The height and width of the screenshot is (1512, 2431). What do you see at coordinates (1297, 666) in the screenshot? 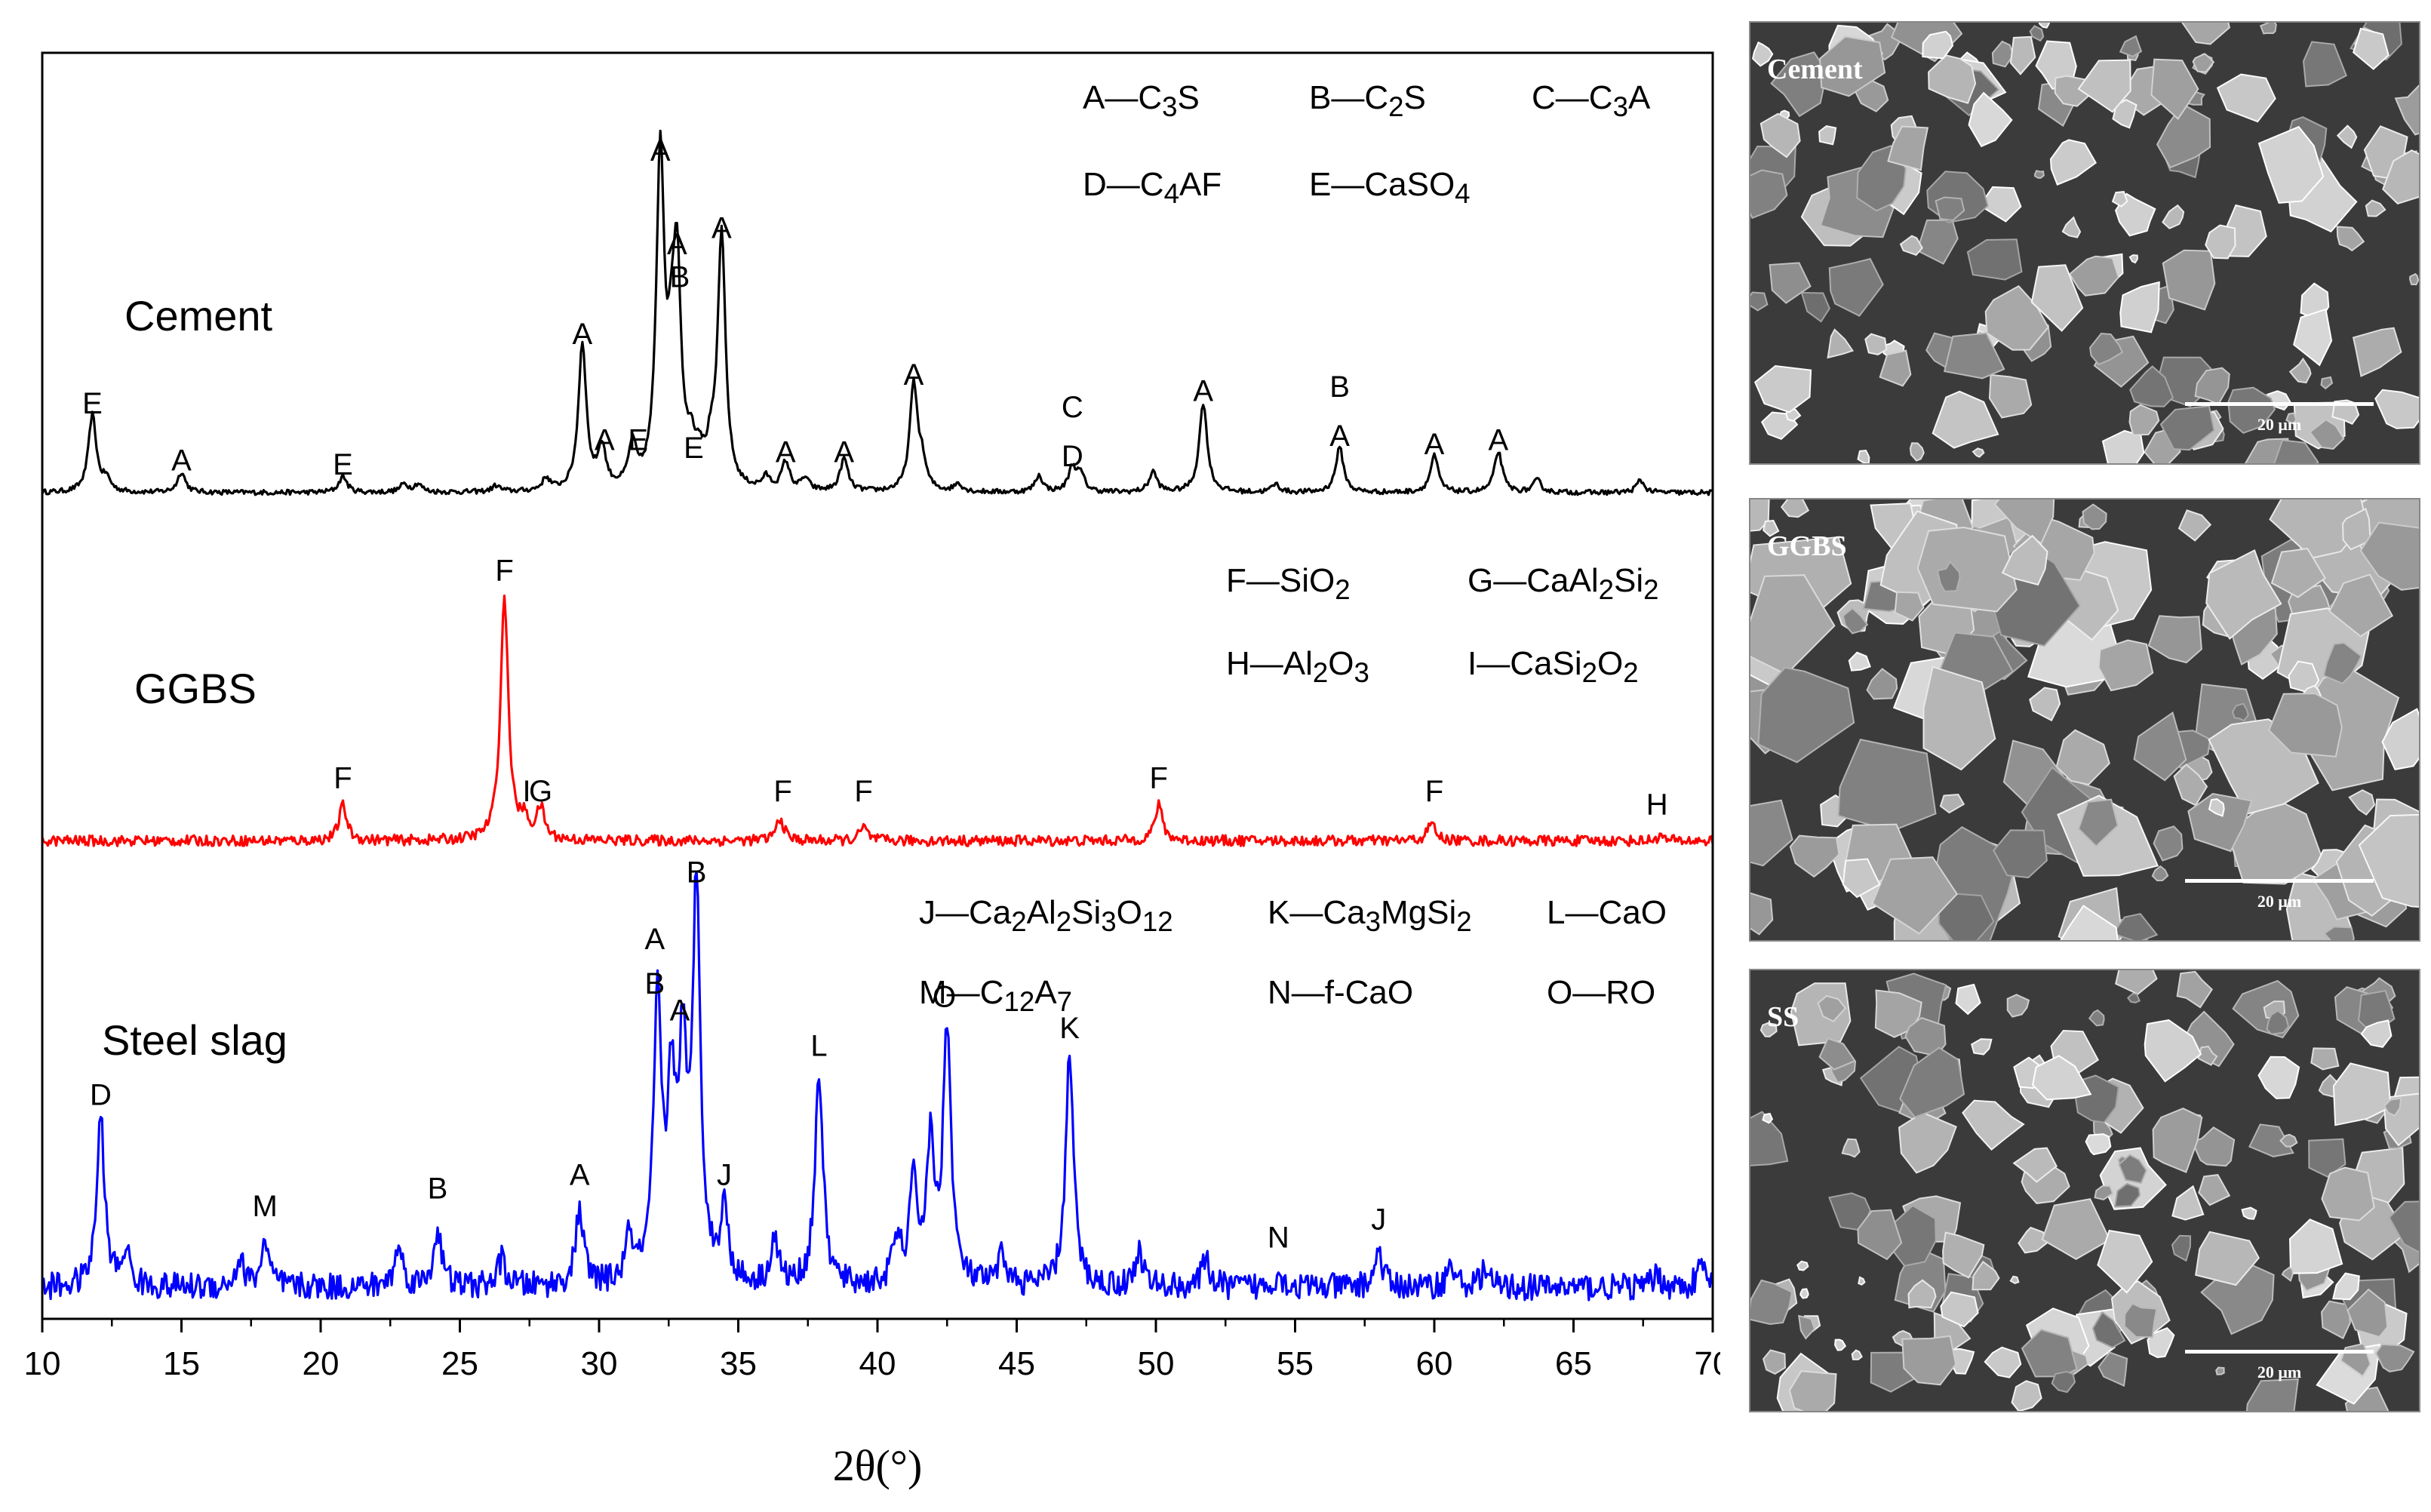
I see `phase-legend-entry: H—Al2O3` at bounding box center [1297, 666].